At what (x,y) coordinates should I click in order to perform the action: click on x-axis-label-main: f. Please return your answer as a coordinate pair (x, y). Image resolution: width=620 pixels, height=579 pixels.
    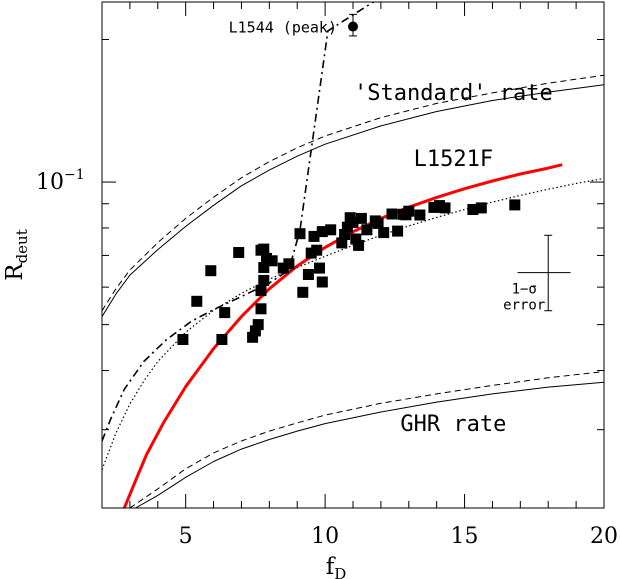
    Looking at the image, I should click on (331, 566).